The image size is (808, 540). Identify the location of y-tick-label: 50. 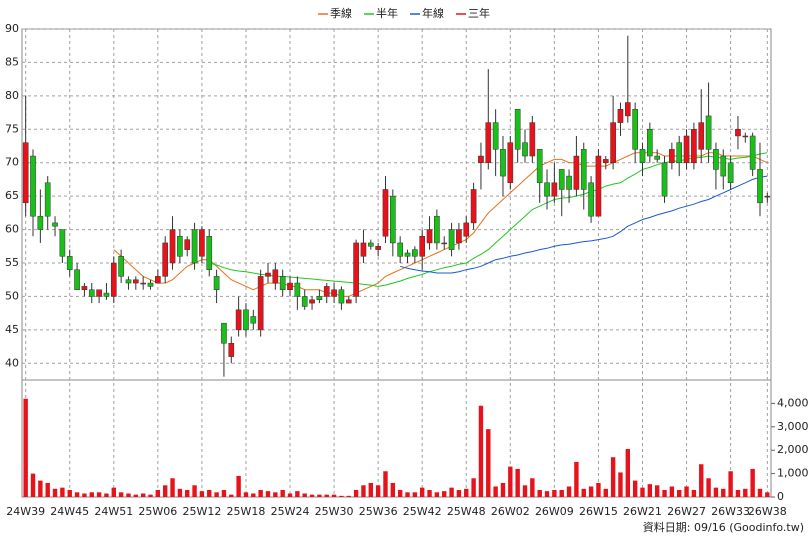
(12, 295).